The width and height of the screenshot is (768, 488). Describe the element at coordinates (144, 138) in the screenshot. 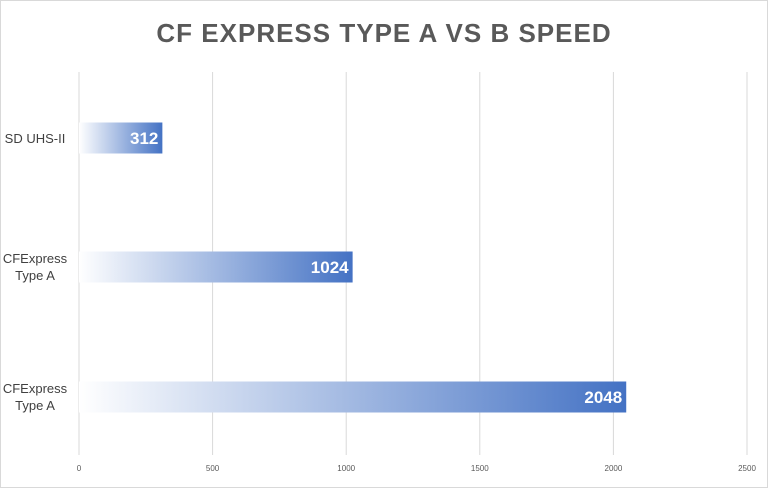

I see `bar-value-label: 312` at that location.